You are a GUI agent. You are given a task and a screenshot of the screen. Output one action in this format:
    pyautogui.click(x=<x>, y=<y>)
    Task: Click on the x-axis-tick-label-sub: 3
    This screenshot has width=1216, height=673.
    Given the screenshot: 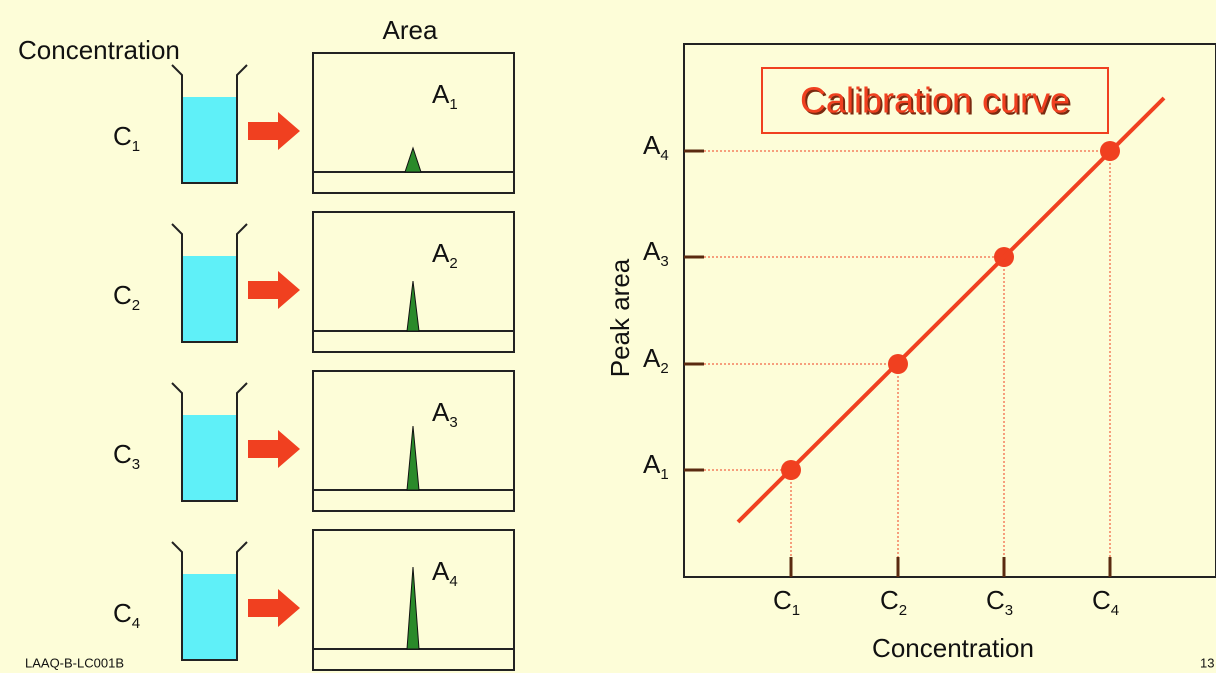 What is the action you would take?
    pyautogui.click(x=1009, y=610)
    